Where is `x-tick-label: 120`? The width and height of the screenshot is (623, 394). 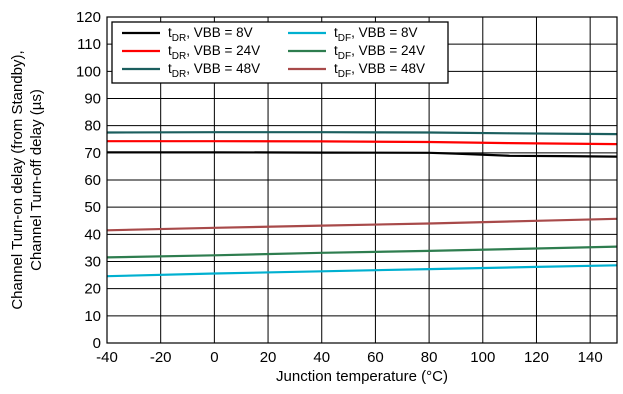
x-tick-label: 120 is located at coordinates (536, 357).